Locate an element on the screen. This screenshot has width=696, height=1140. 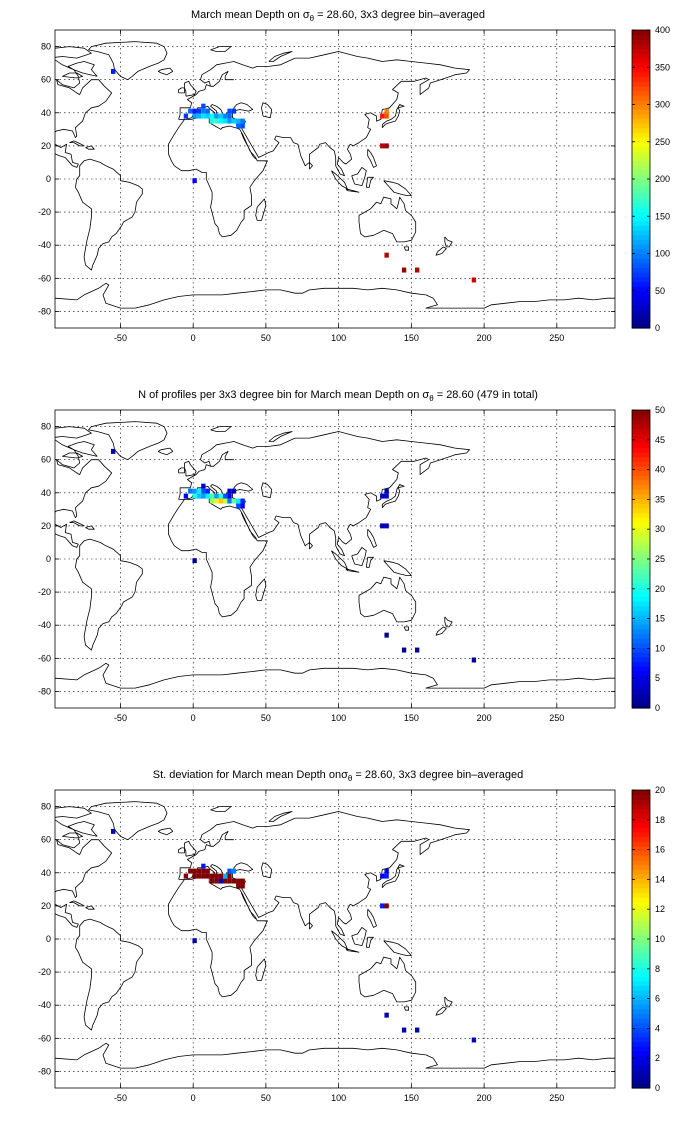
colorbar-tick-label: 2 is located at coordinates (657, 1058).